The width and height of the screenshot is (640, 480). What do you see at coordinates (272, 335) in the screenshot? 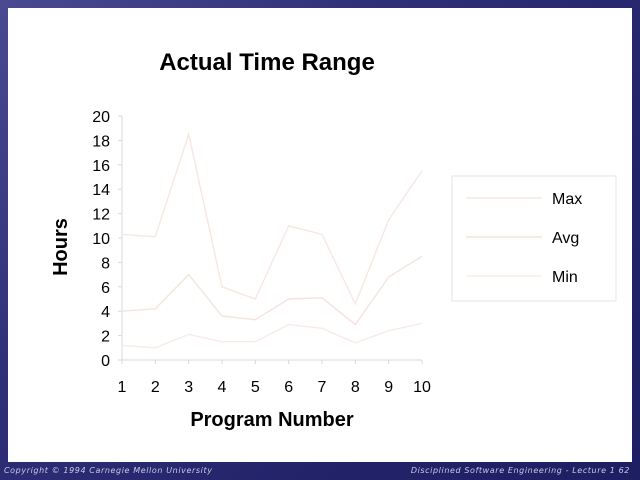
I see `series-line-min` at bounding box center [272, 335].